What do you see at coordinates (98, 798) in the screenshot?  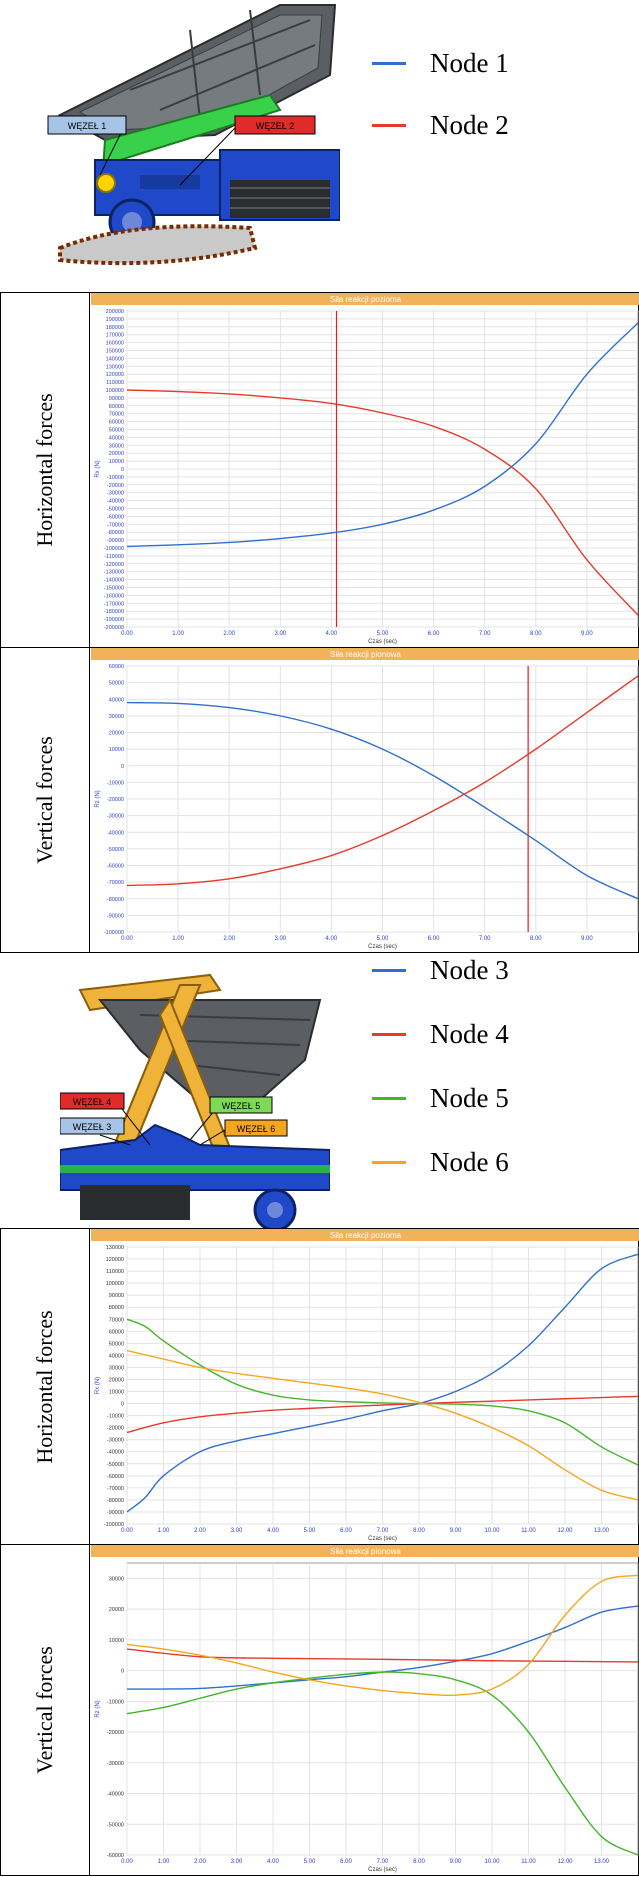 I see `y-axis-label: Rz (N)` at bounding box center [98, 798].